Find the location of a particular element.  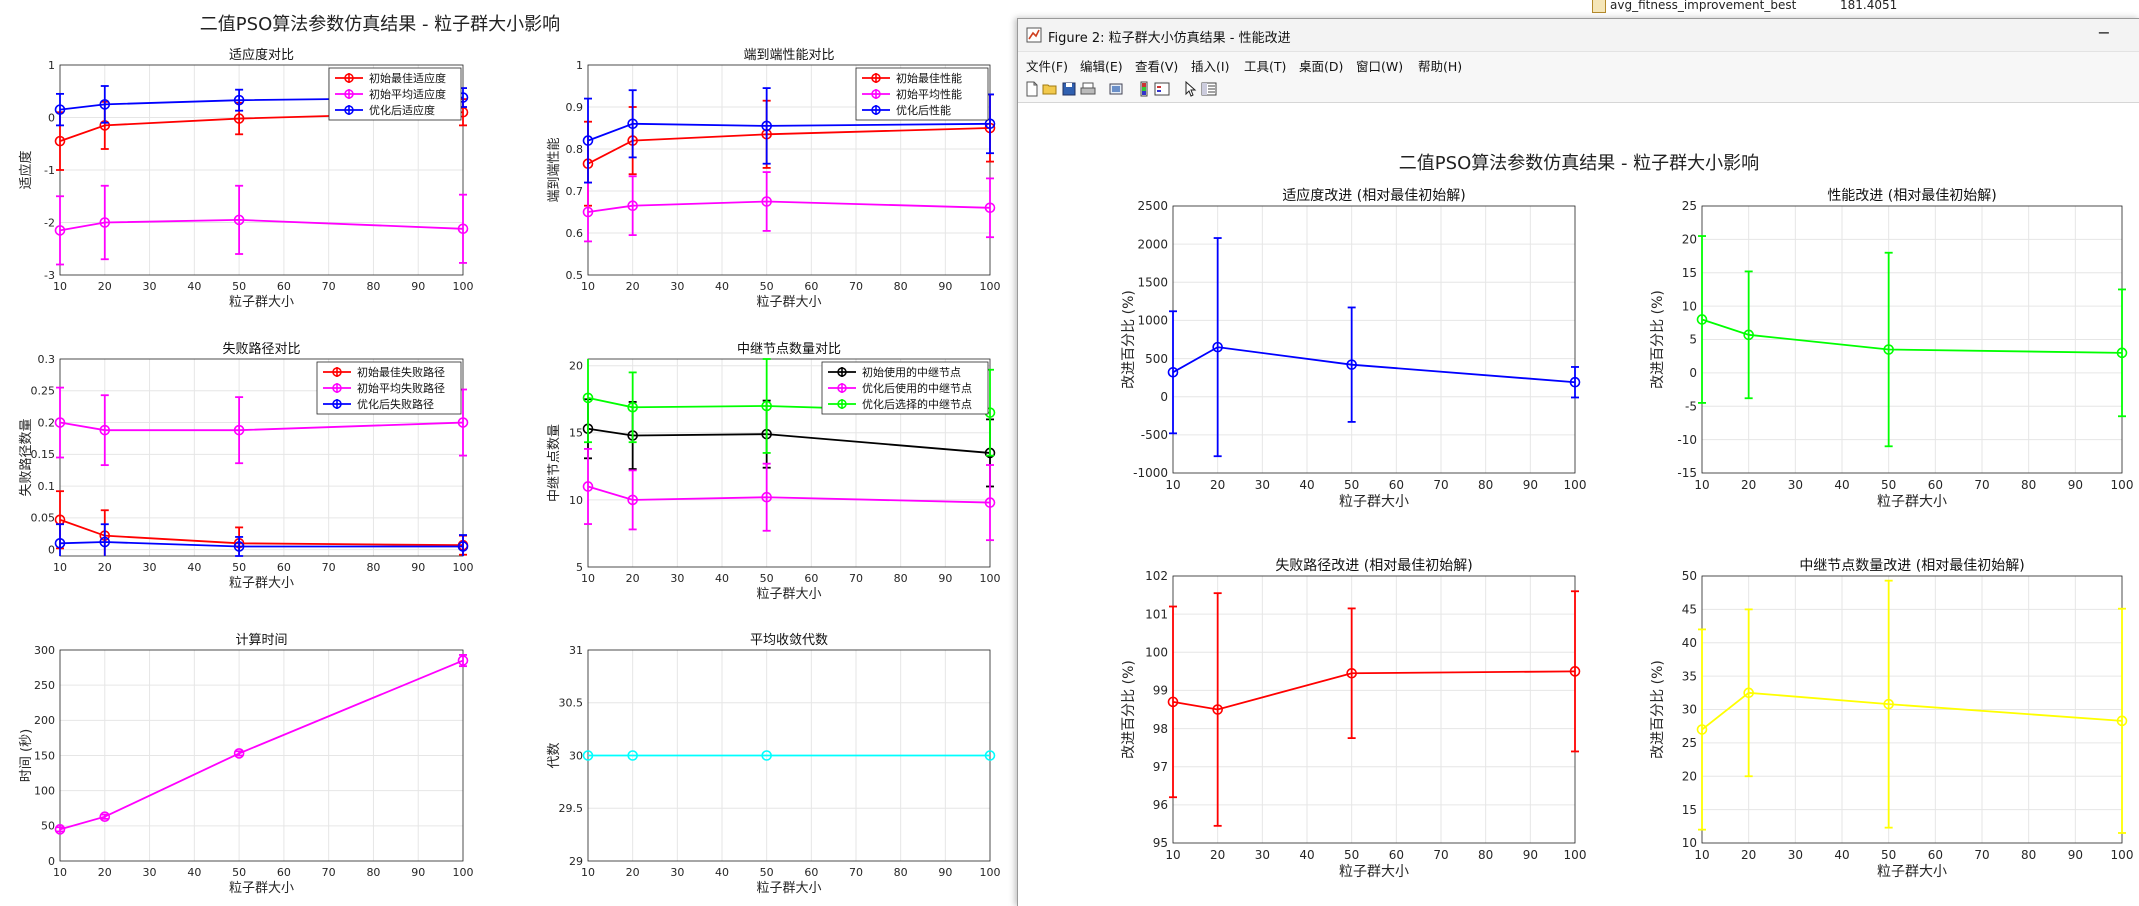

menu-desktop: 桌面(D) is located at coordinates (1321, 66).